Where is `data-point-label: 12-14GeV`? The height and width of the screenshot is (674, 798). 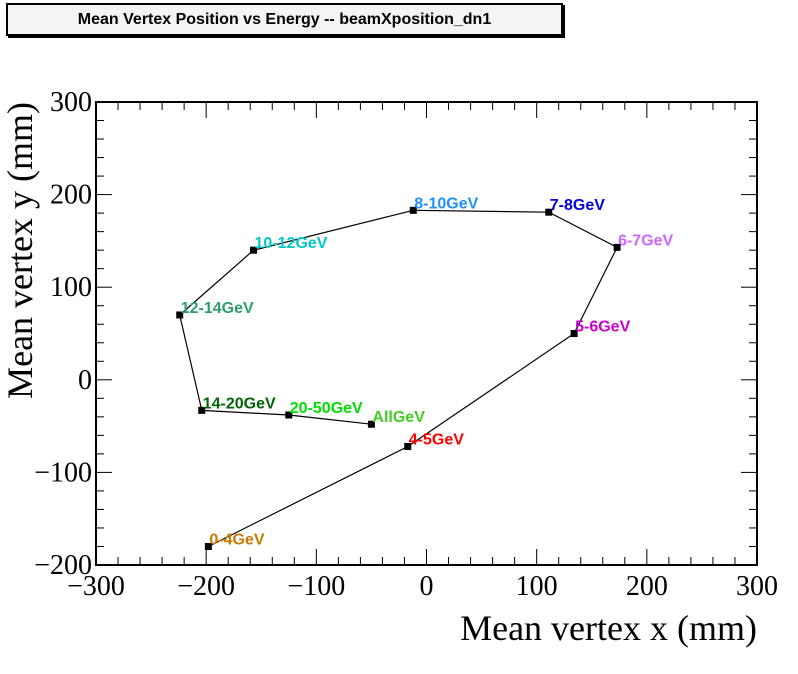 data-point-label: 12-14GeV is located at coordinates (217, 308).